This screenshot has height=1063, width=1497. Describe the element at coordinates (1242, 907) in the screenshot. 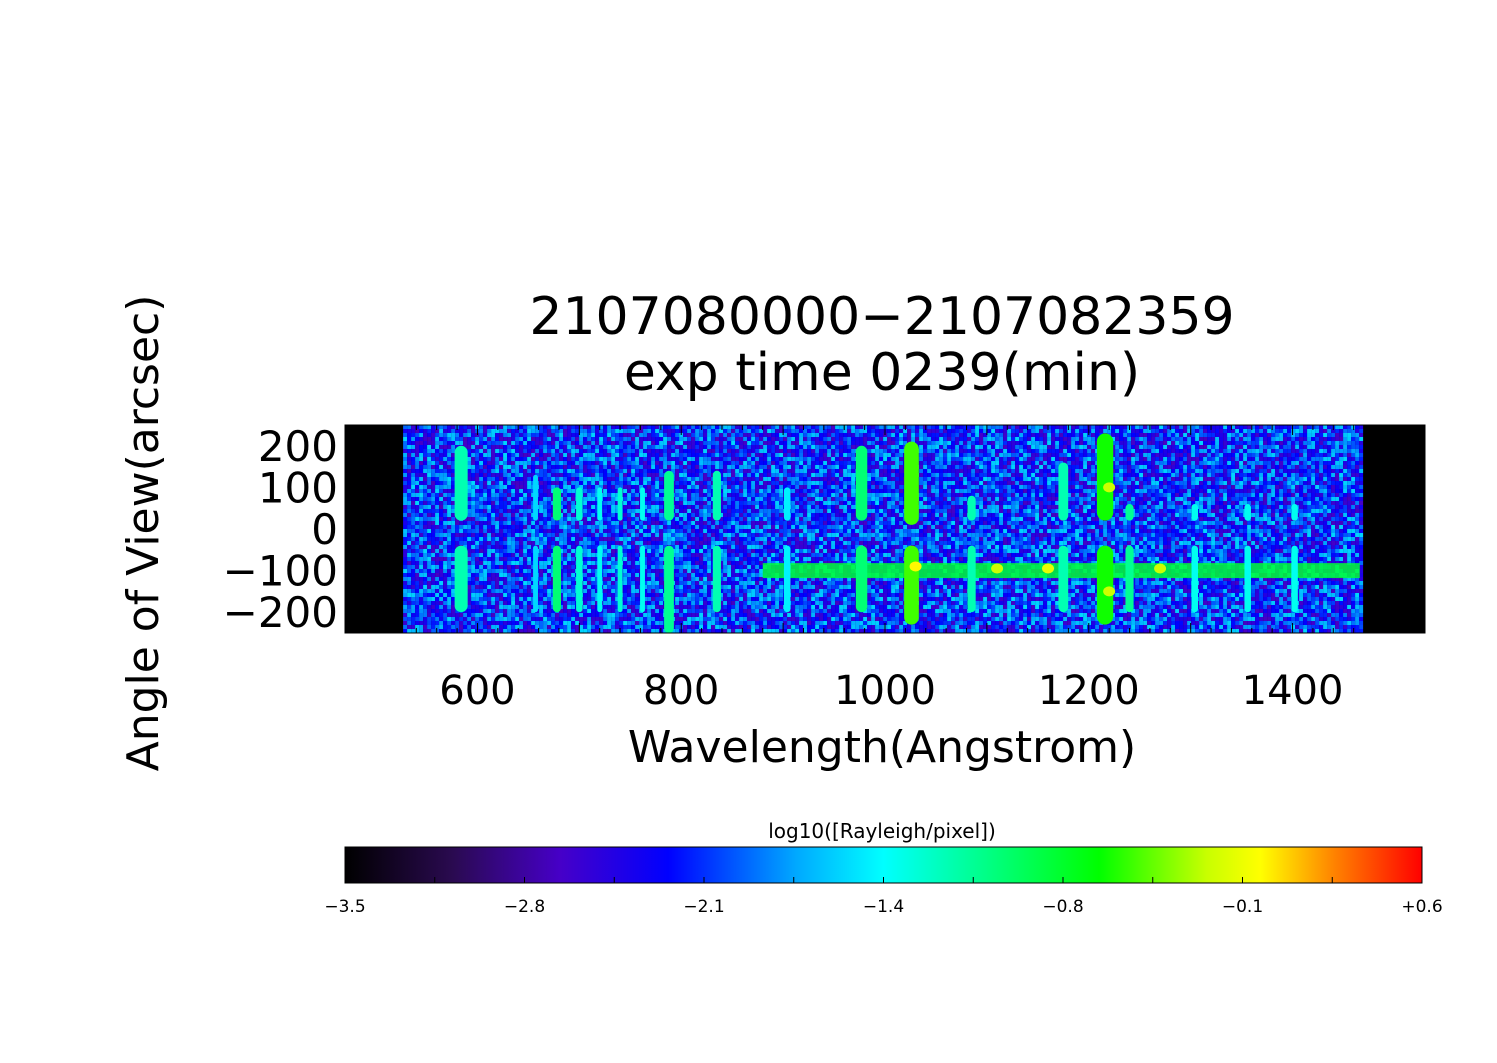

I see `colorbar-tick-label: −0.1` at that location.